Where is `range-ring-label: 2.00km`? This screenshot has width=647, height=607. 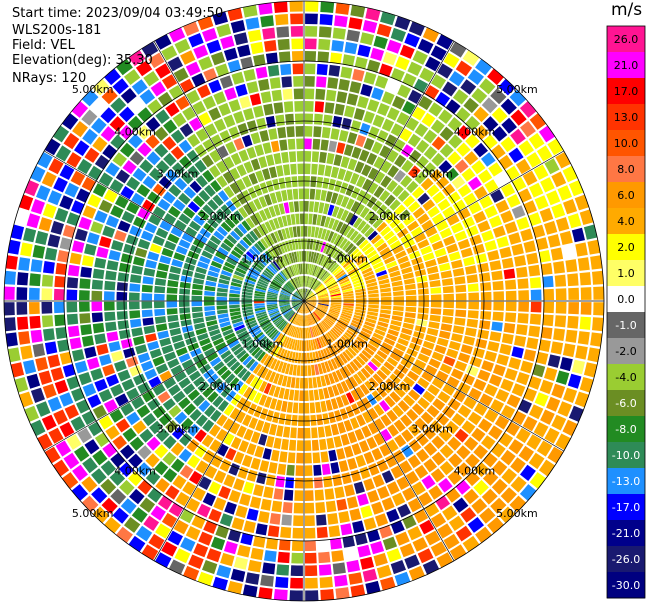
range-ring-label: 2.00km is located at coordinates (390, 216).